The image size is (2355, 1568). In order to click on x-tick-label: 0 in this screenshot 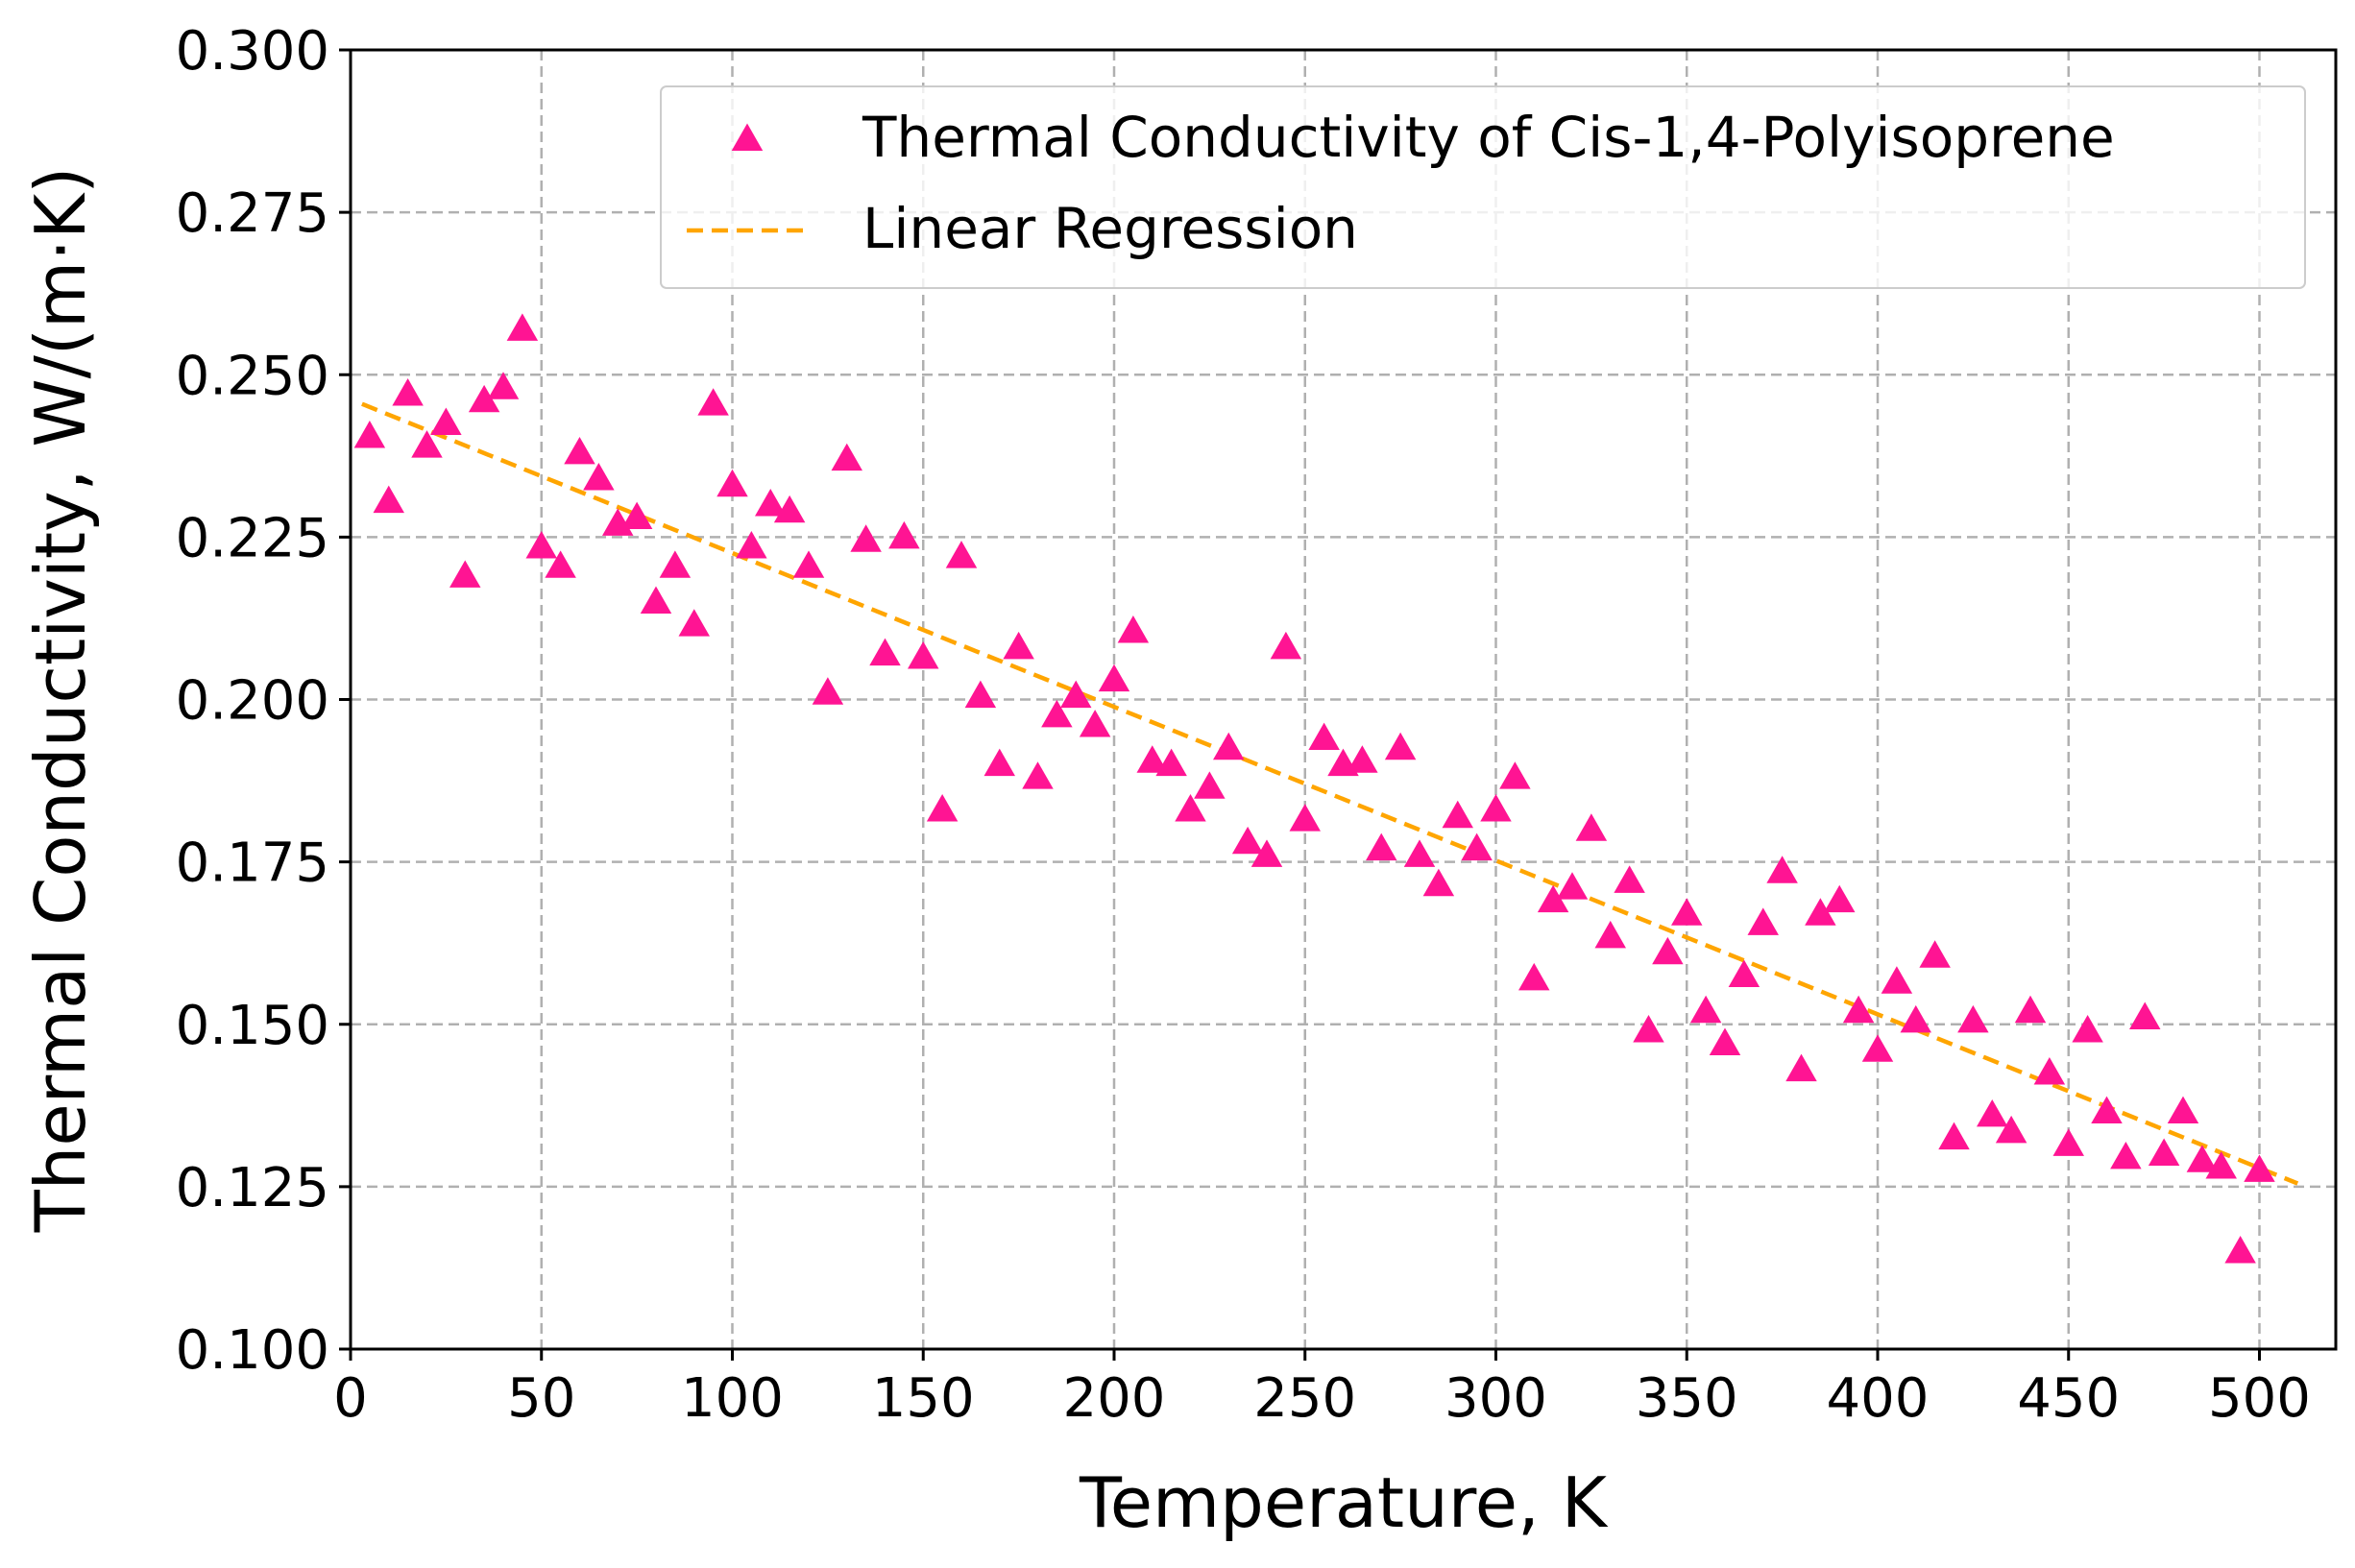, I will do `click(350, 1398)`.